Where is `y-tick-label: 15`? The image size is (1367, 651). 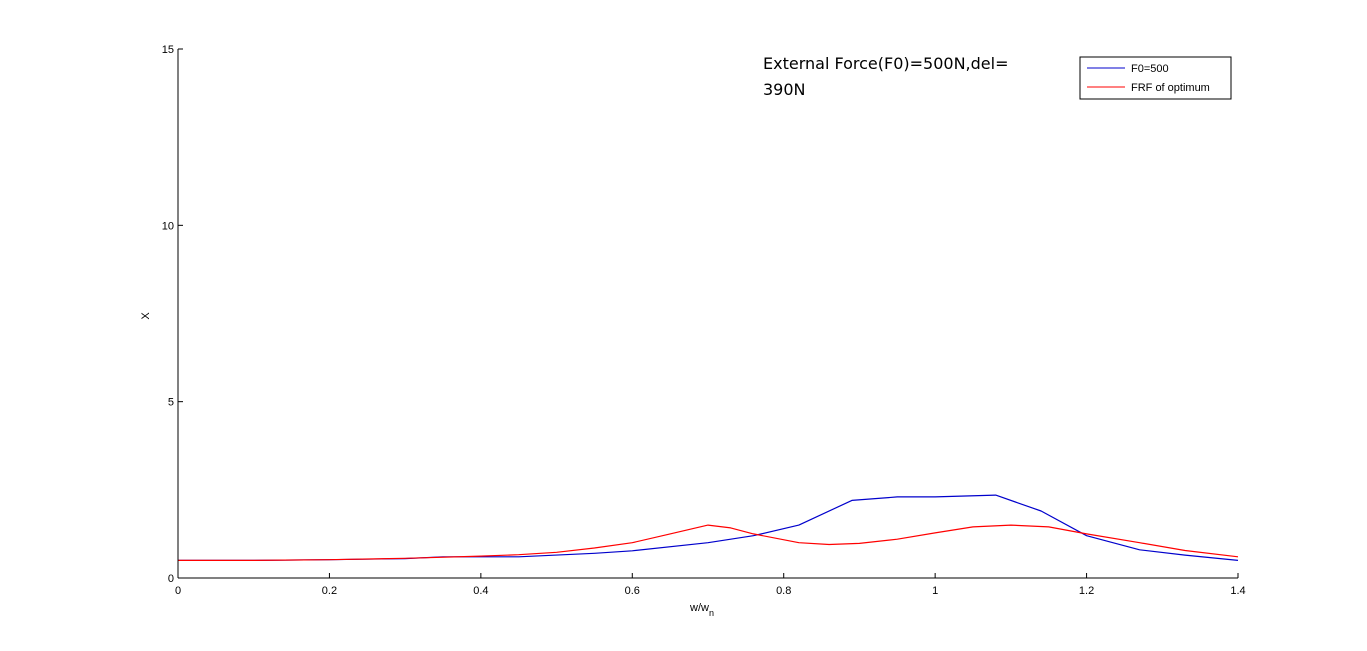
y-tick-label: 15 is located at coordinates (168, 50).